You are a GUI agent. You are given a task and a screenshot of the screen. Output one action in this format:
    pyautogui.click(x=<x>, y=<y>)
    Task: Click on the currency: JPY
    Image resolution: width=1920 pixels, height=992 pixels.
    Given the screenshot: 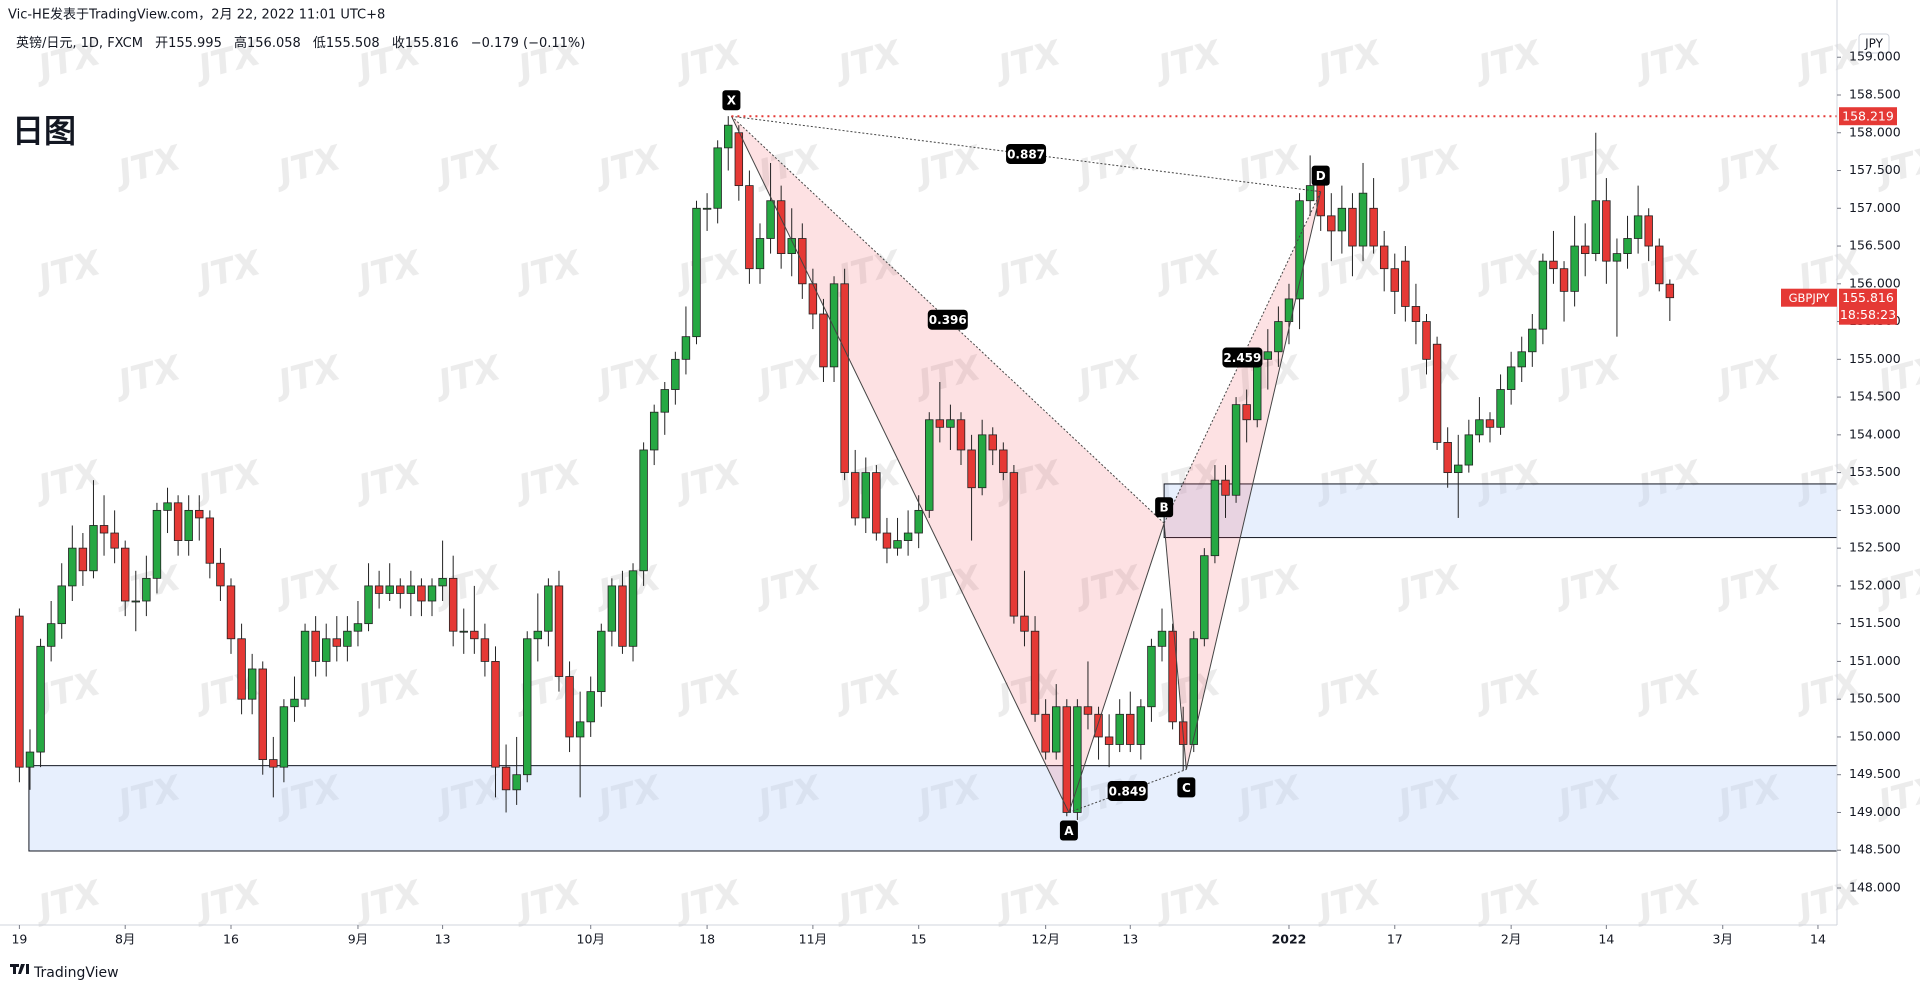 What is the action you would take?
    pyautogui.click(x=1874, y=44)
    